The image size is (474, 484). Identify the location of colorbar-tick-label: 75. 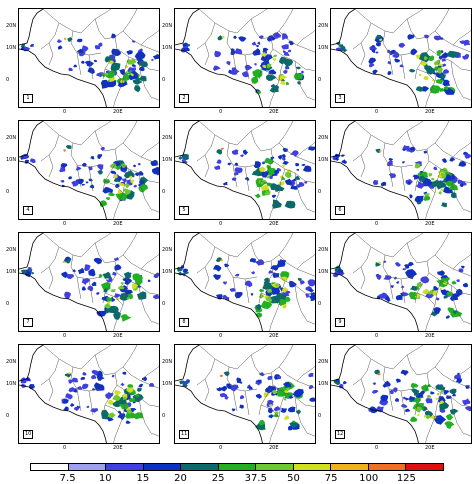
(331, 478).